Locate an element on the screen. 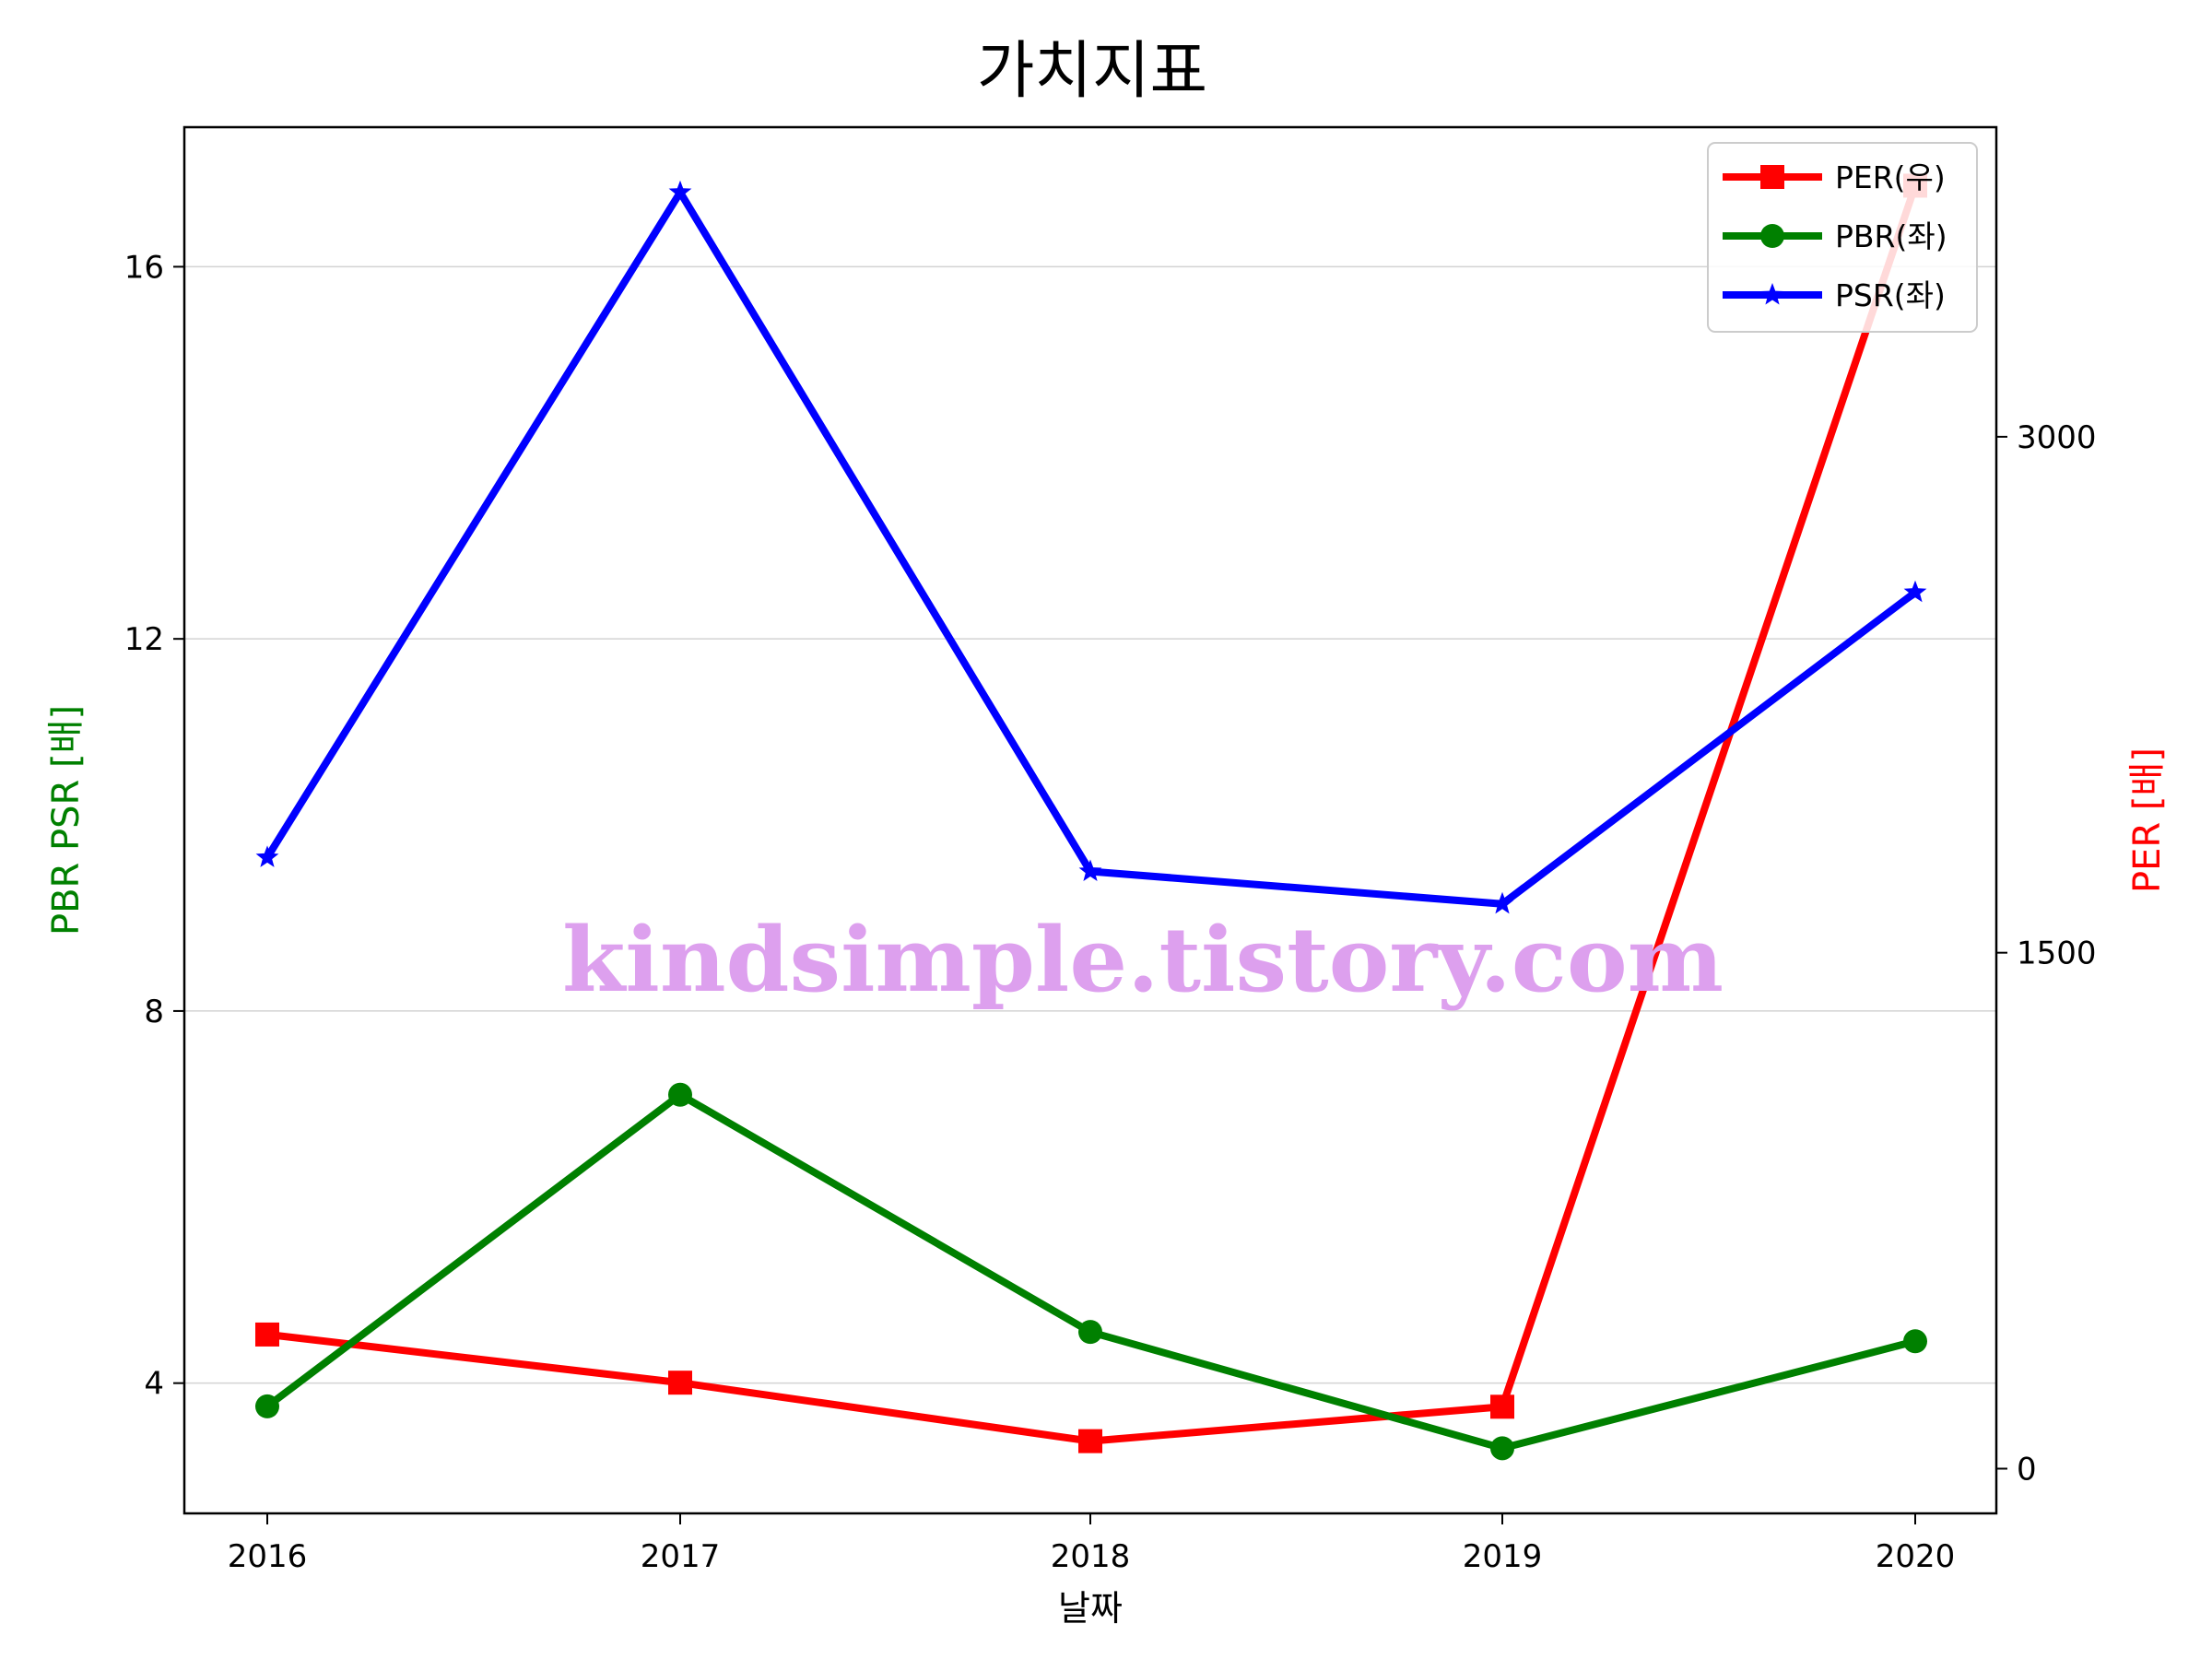 This screenshot has width=2212, height=1659. right-y-axis-ticks: 0 1500 3000 is located at coordinates (2046, 953).